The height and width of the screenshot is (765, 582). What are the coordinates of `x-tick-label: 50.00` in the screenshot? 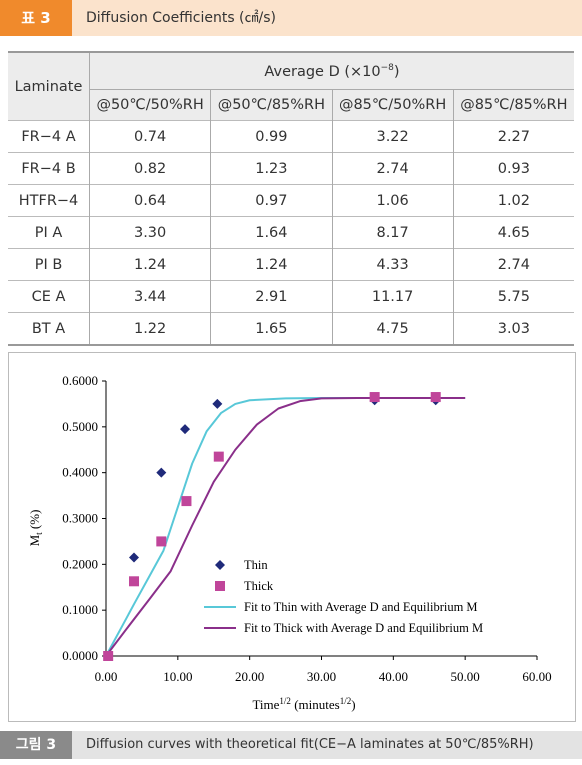 It's located at (465, 676).